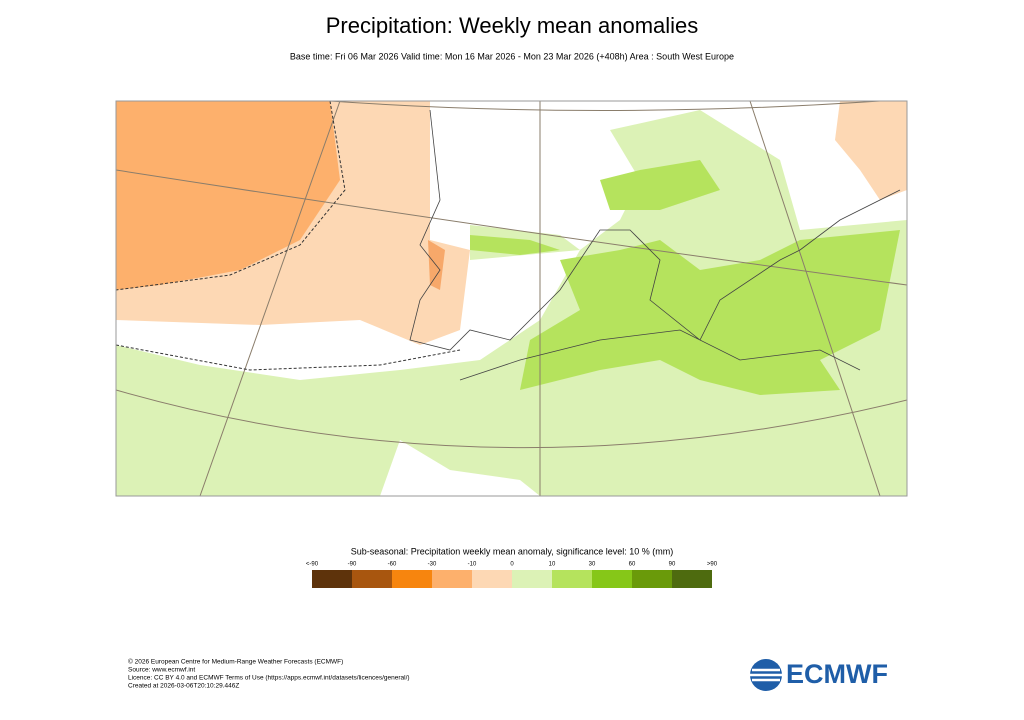  I want to click on colorbar-label: 30, so click(592, 565).